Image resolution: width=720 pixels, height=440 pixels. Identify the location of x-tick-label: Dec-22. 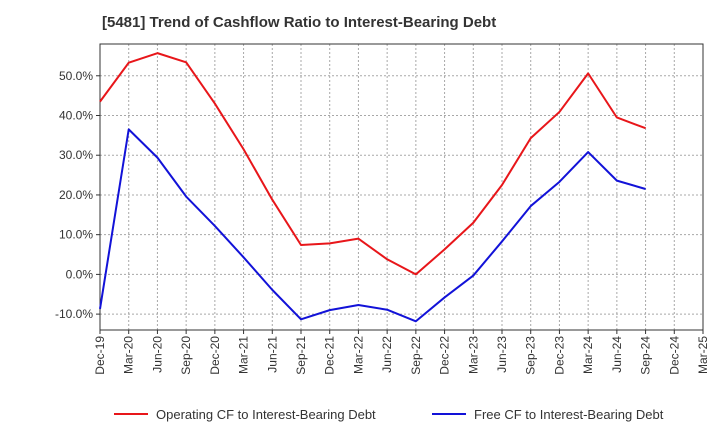
(445, 355).